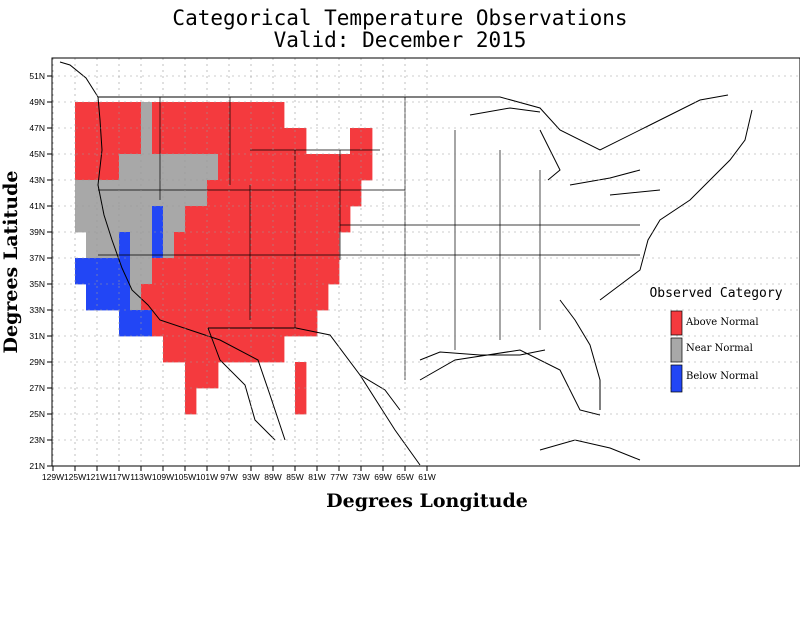 Image resolution: width=800 pixels, height=618 pixels. I want to click on y-tick-label: 49N, so click(37, 102).